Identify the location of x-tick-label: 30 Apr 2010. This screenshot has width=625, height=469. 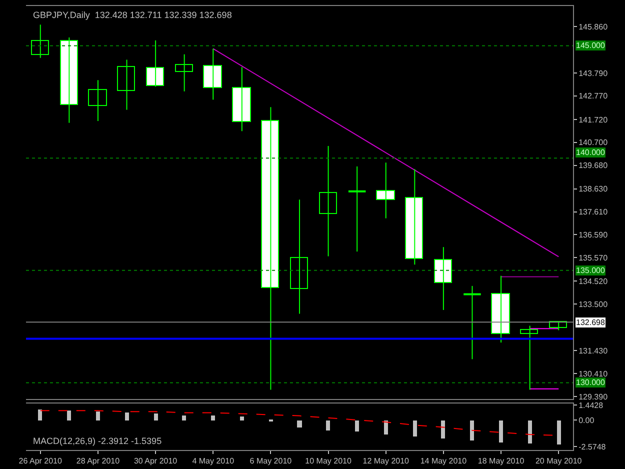
(156, 461).